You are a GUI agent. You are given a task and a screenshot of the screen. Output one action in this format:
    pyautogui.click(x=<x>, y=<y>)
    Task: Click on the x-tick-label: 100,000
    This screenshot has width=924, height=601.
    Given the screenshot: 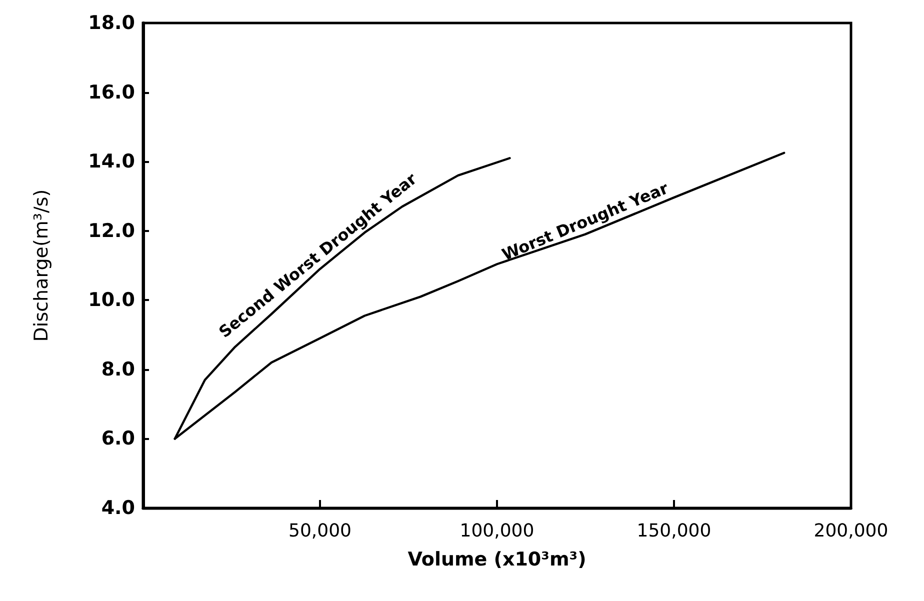 What is the action you would take?
    pyautogui.click(x=497, y=531)
    